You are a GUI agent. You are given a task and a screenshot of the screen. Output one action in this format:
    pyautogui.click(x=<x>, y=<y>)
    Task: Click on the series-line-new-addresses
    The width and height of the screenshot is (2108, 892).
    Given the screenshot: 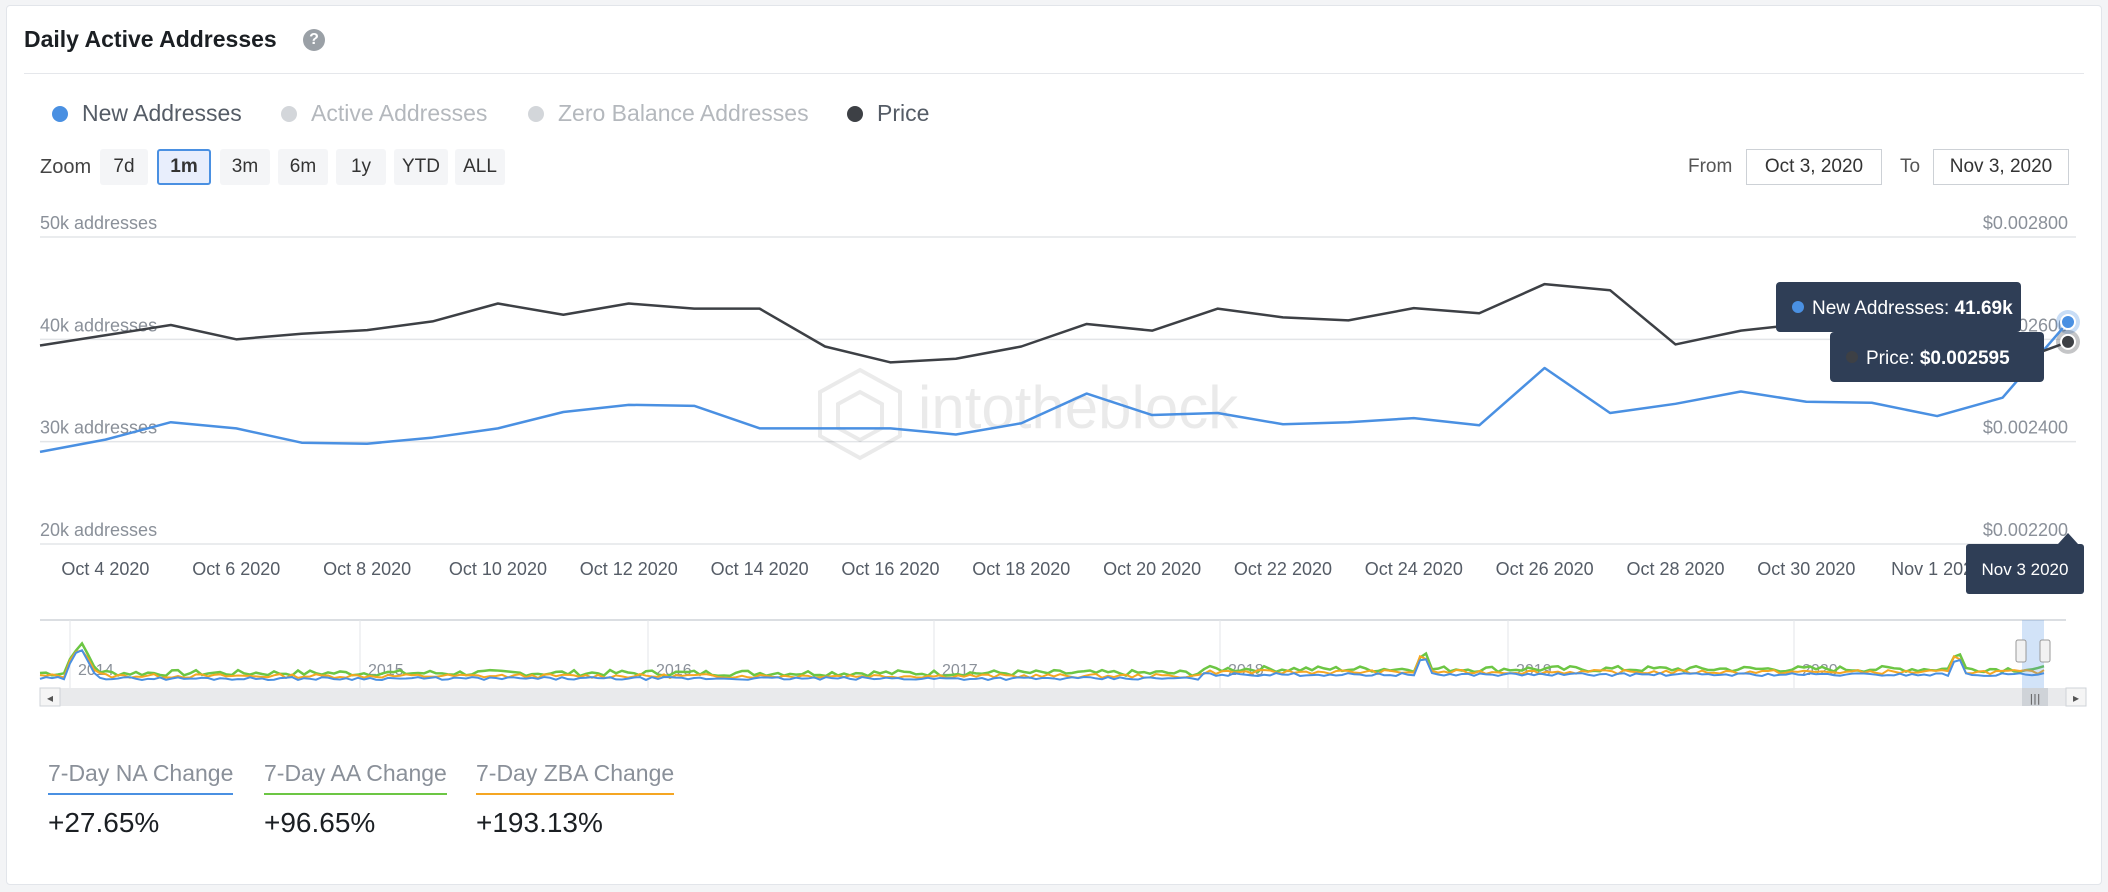 What is the action you would take?
    pyautogui.click(x=1054, y=387)
    